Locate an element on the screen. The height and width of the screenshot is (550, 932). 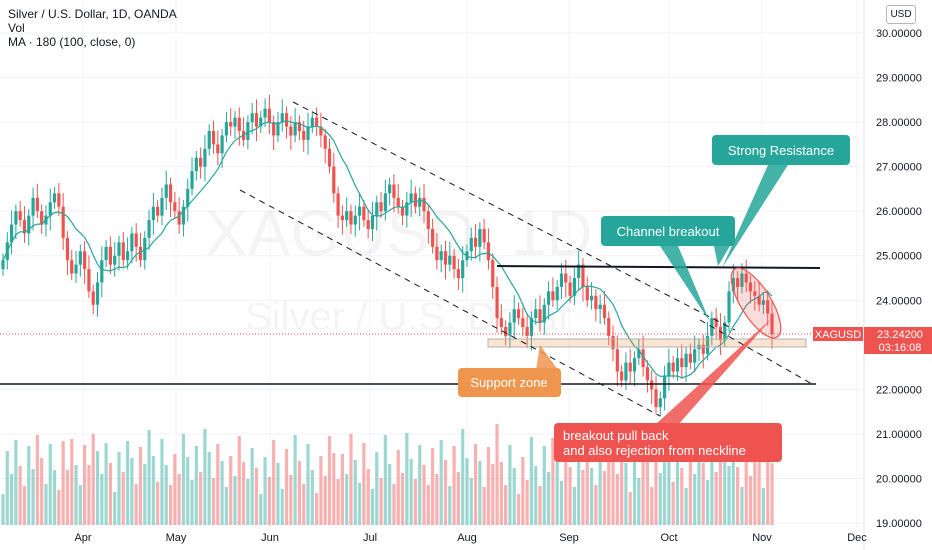
price-tick: 27.00000 is located at coordinates (899, 168).